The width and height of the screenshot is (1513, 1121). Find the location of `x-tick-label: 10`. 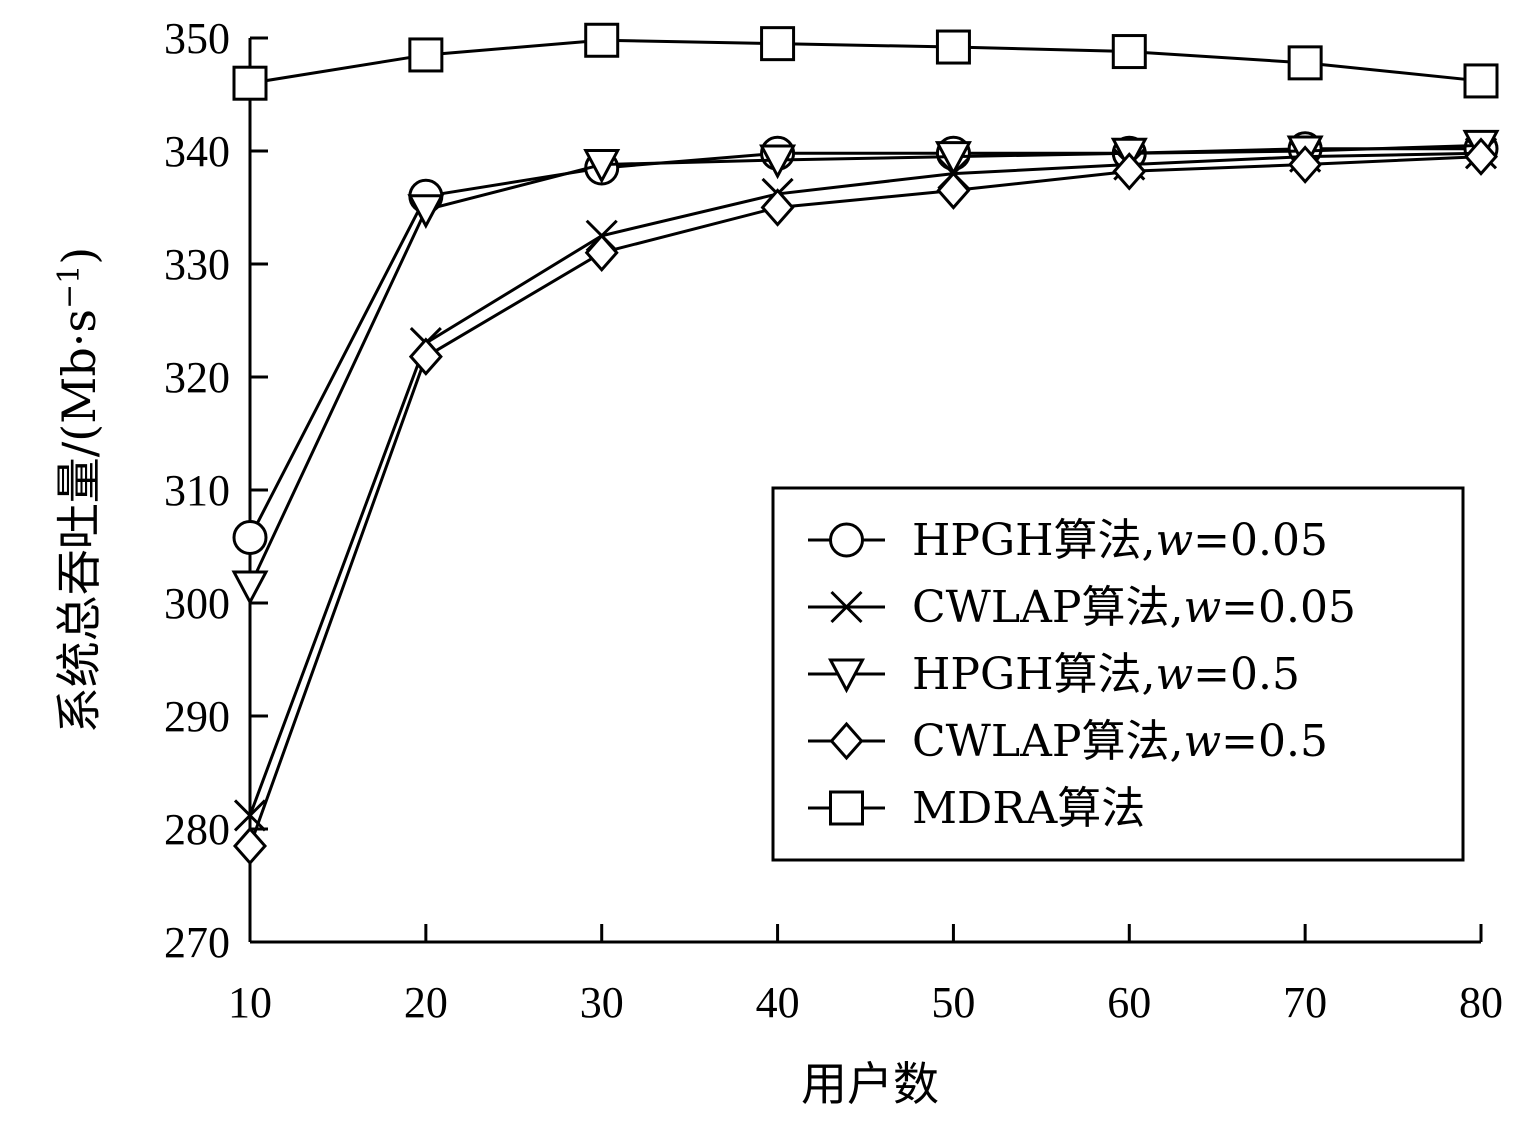

x-tick-label: 10 is located at coordinates (250, 1002).